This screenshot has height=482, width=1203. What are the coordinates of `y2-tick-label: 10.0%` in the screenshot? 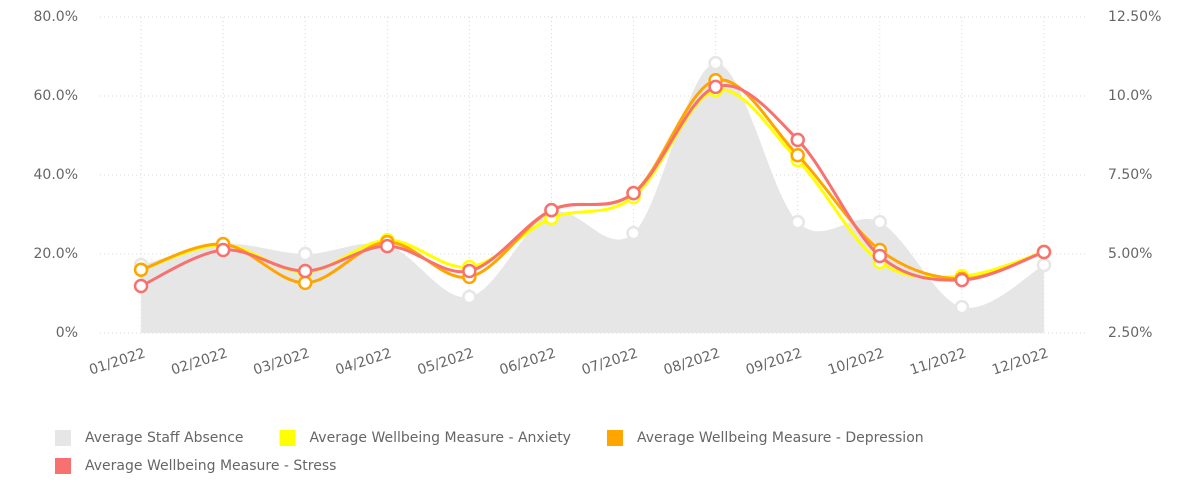 It's located at (1130, 96).